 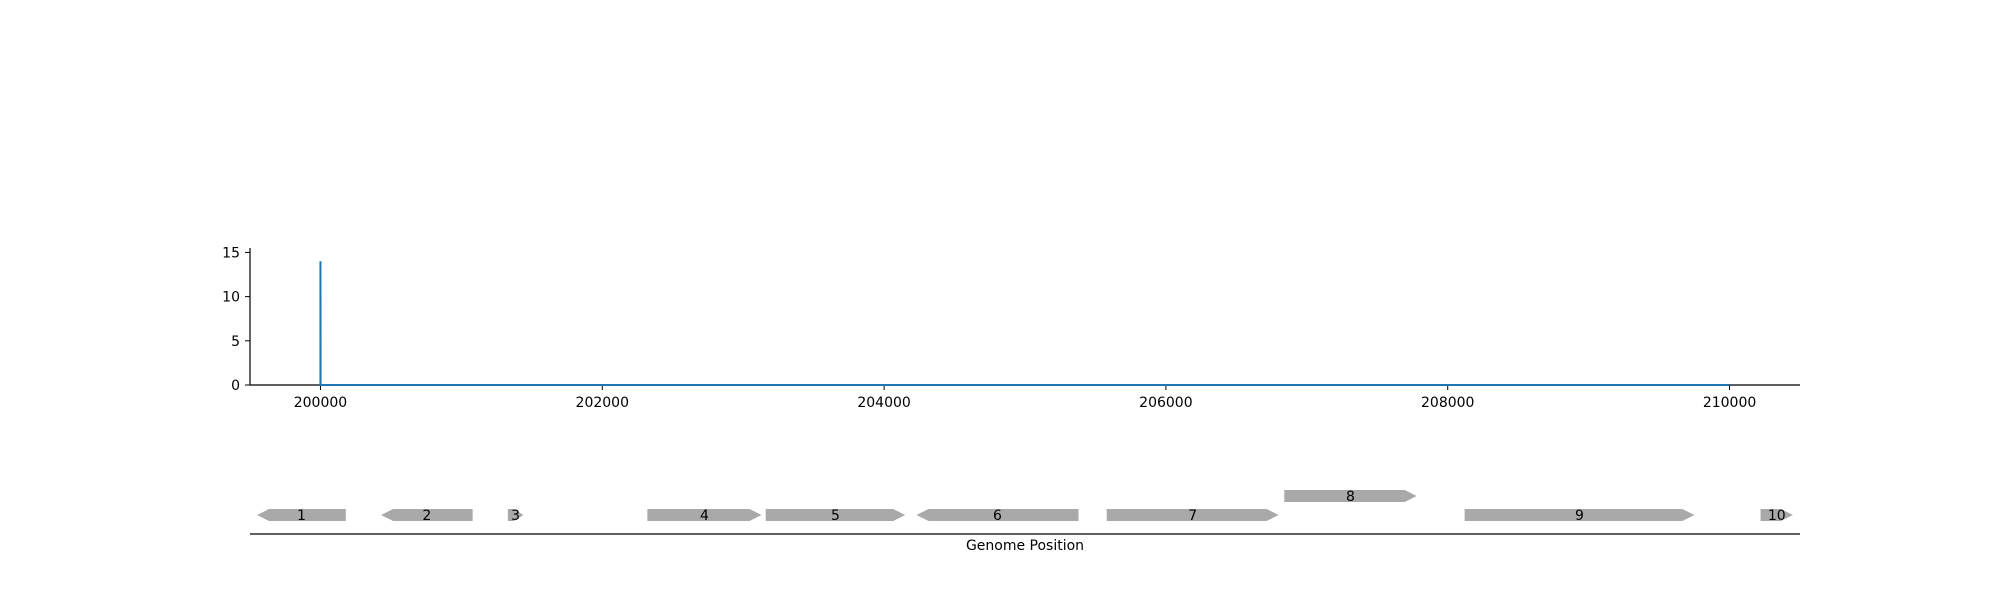 What do you see at coordinates (320, 403) in the screenshot?
I see `x-tick-label: 200000` at bounding box center [320, 403].